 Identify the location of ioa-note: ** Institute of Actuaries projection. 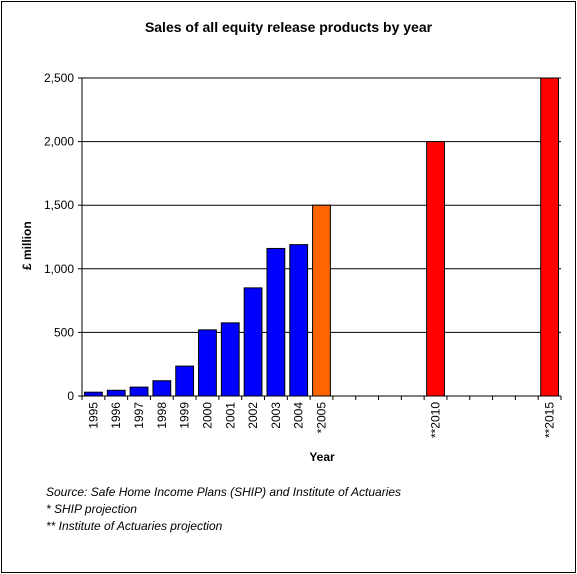
(134, 526).